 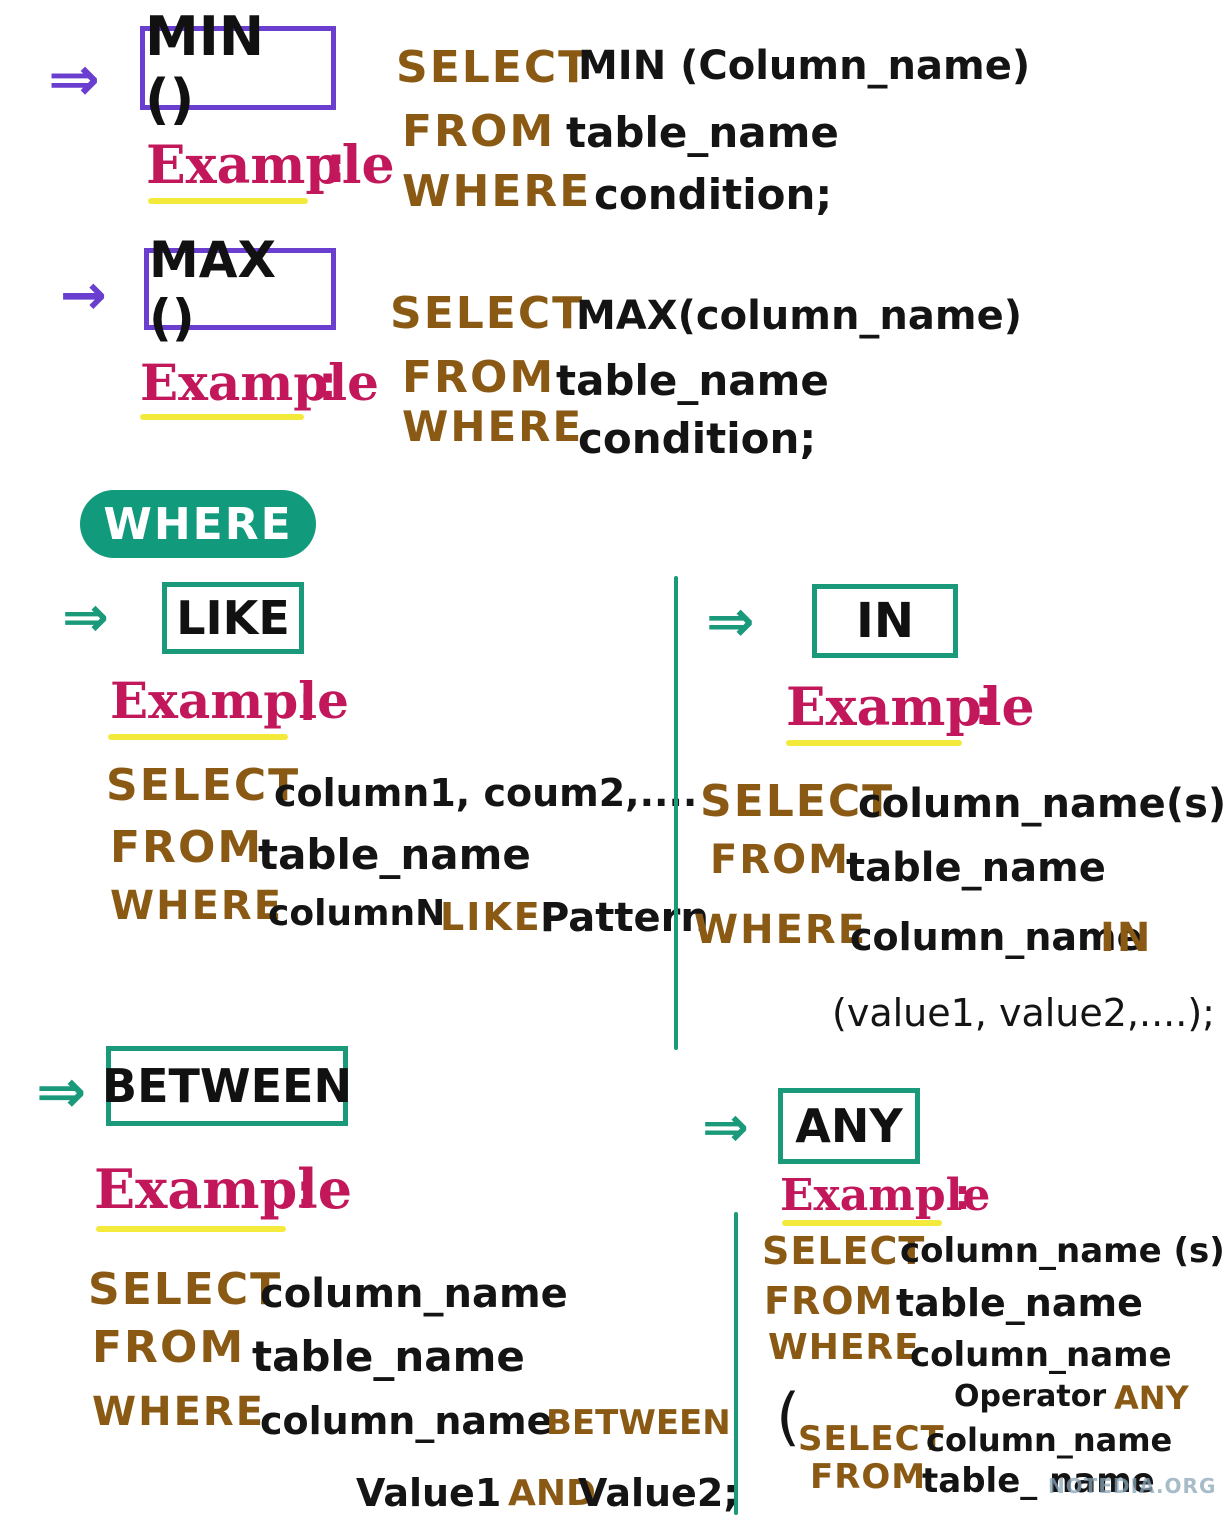 What do you see at coordinates (198, 524) in the screenshot?
I see `where-badge: WHERE` at bounding box center [198, 524].